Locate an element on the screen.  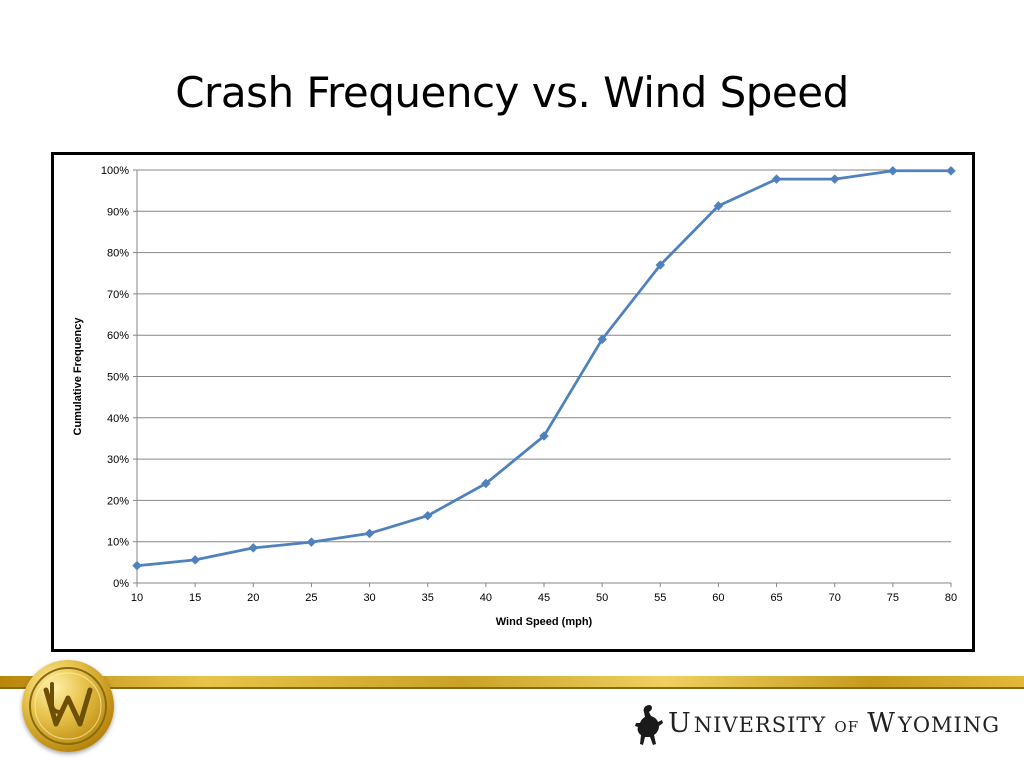
y-tick-label: 80% is located at coordinates (118, 254).